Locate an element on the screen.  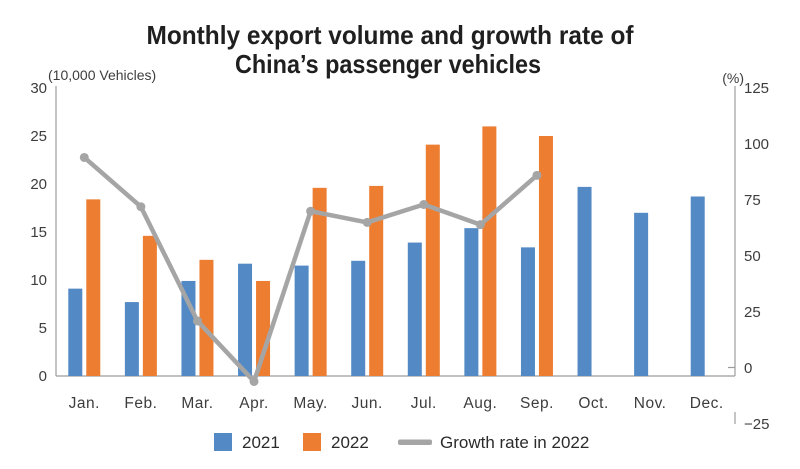
left-axis-tick-labels: 0 5 10 15 20 25 30 is located at coordinates (38, 232).